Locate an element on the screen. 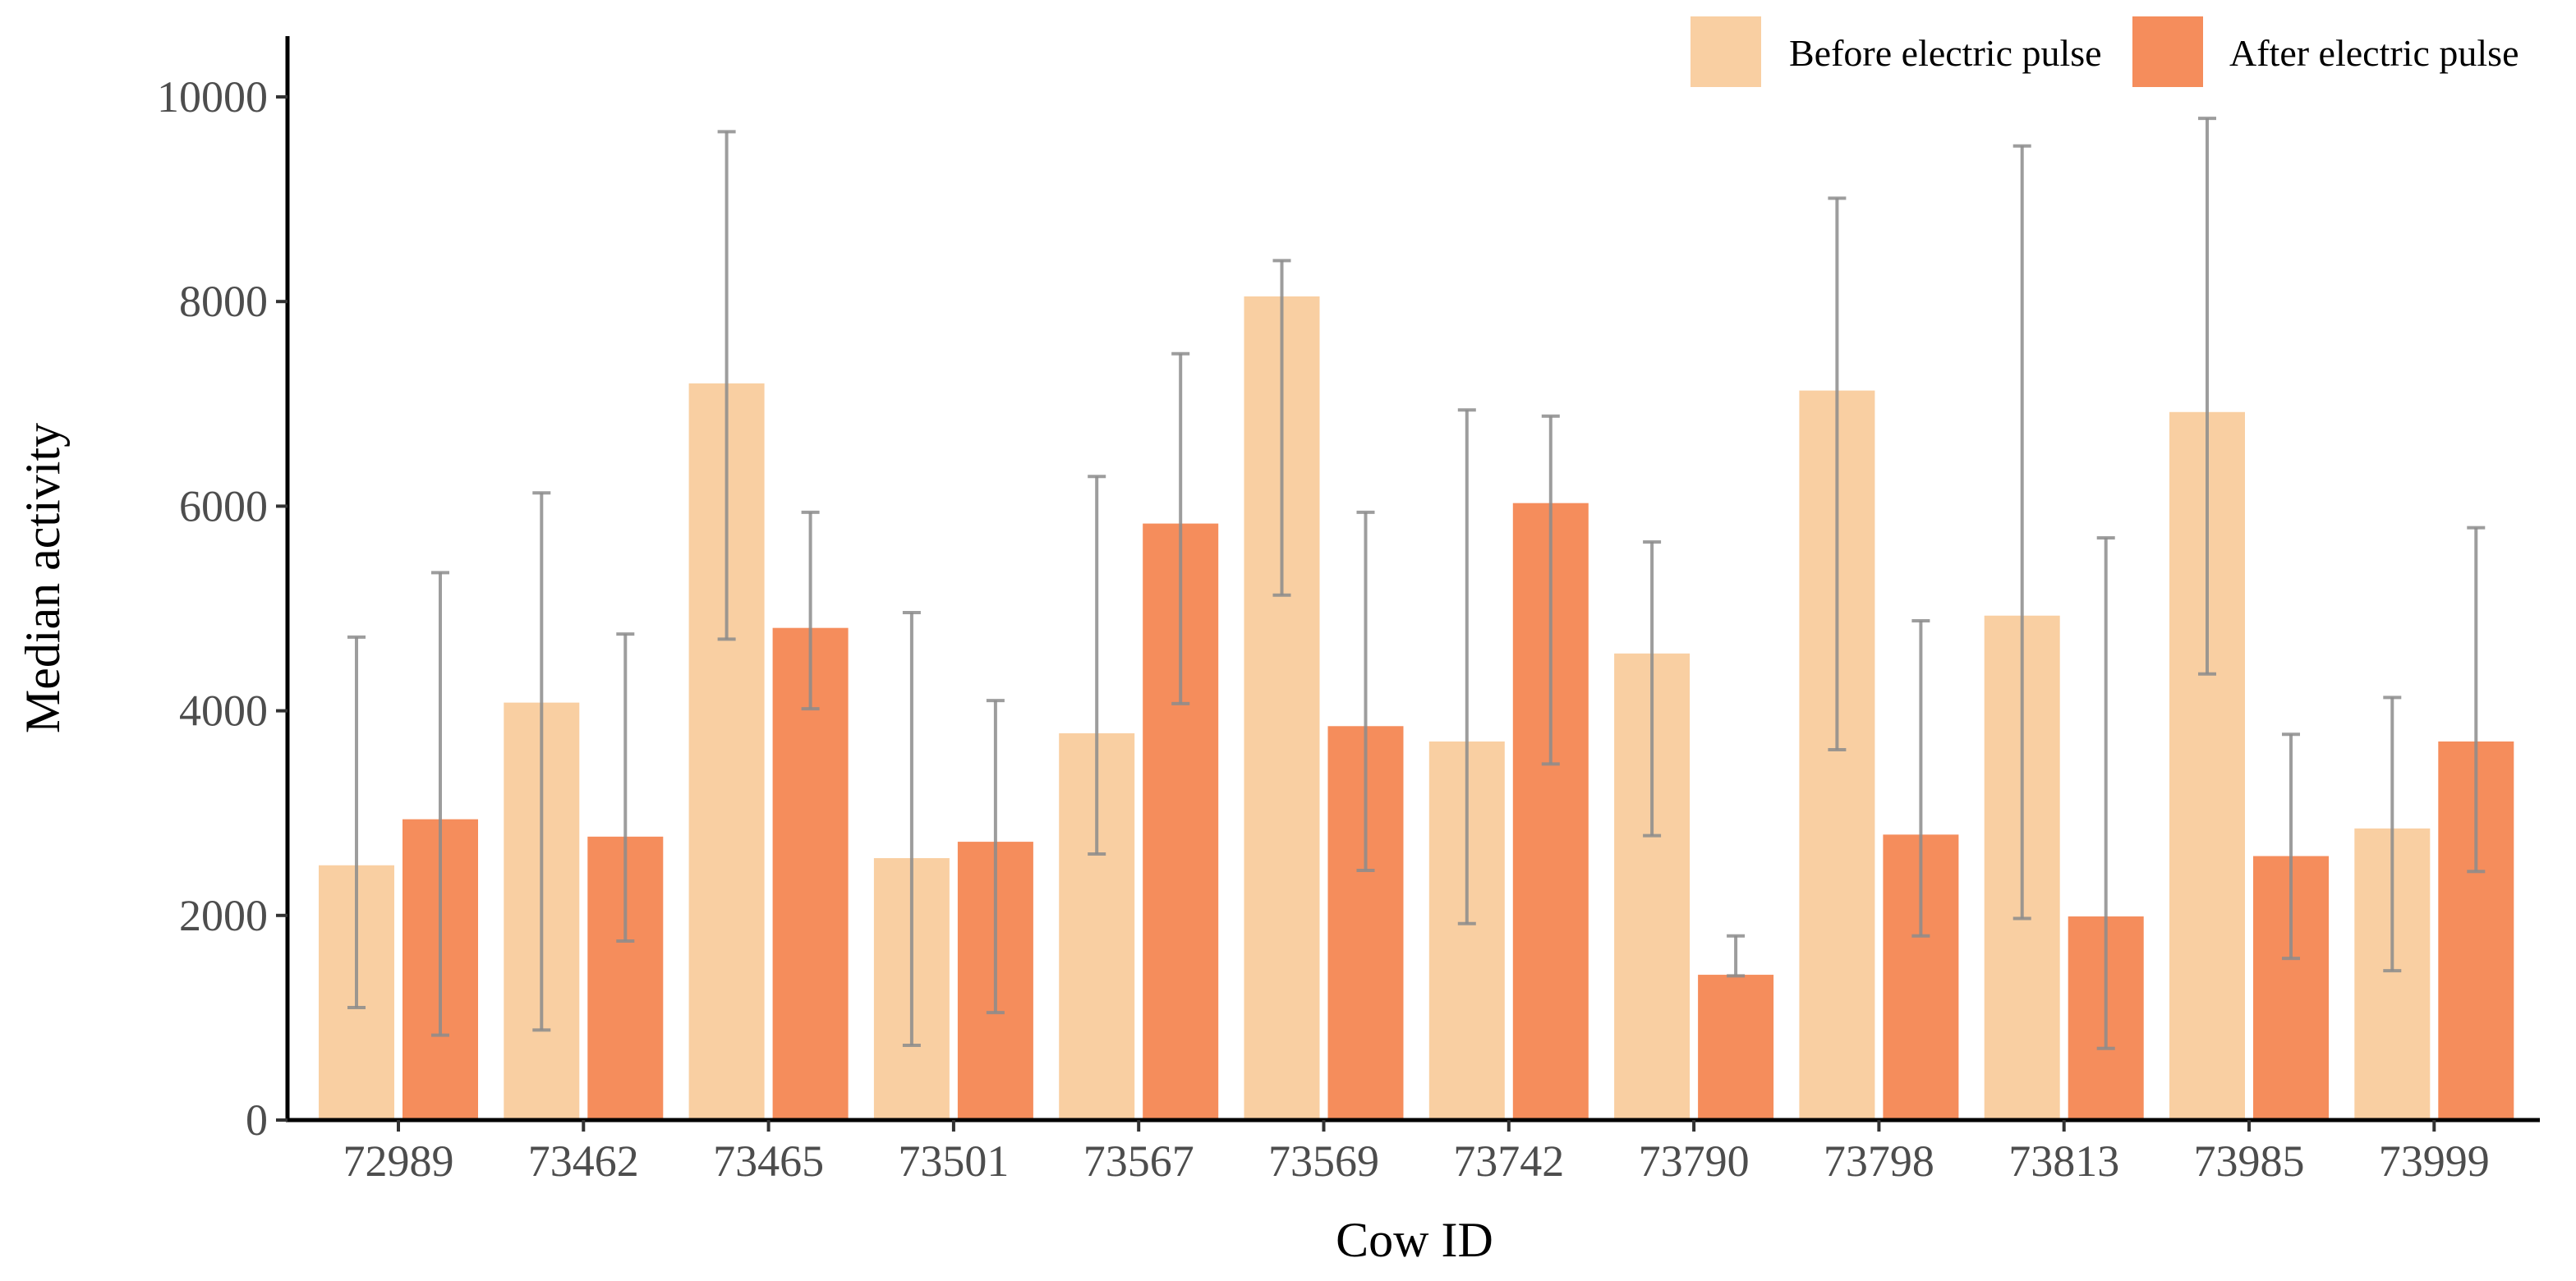 This screenshot has width=2576, height=1281. legend-label: Before electric pulse is located at coordinates (1946, 53).